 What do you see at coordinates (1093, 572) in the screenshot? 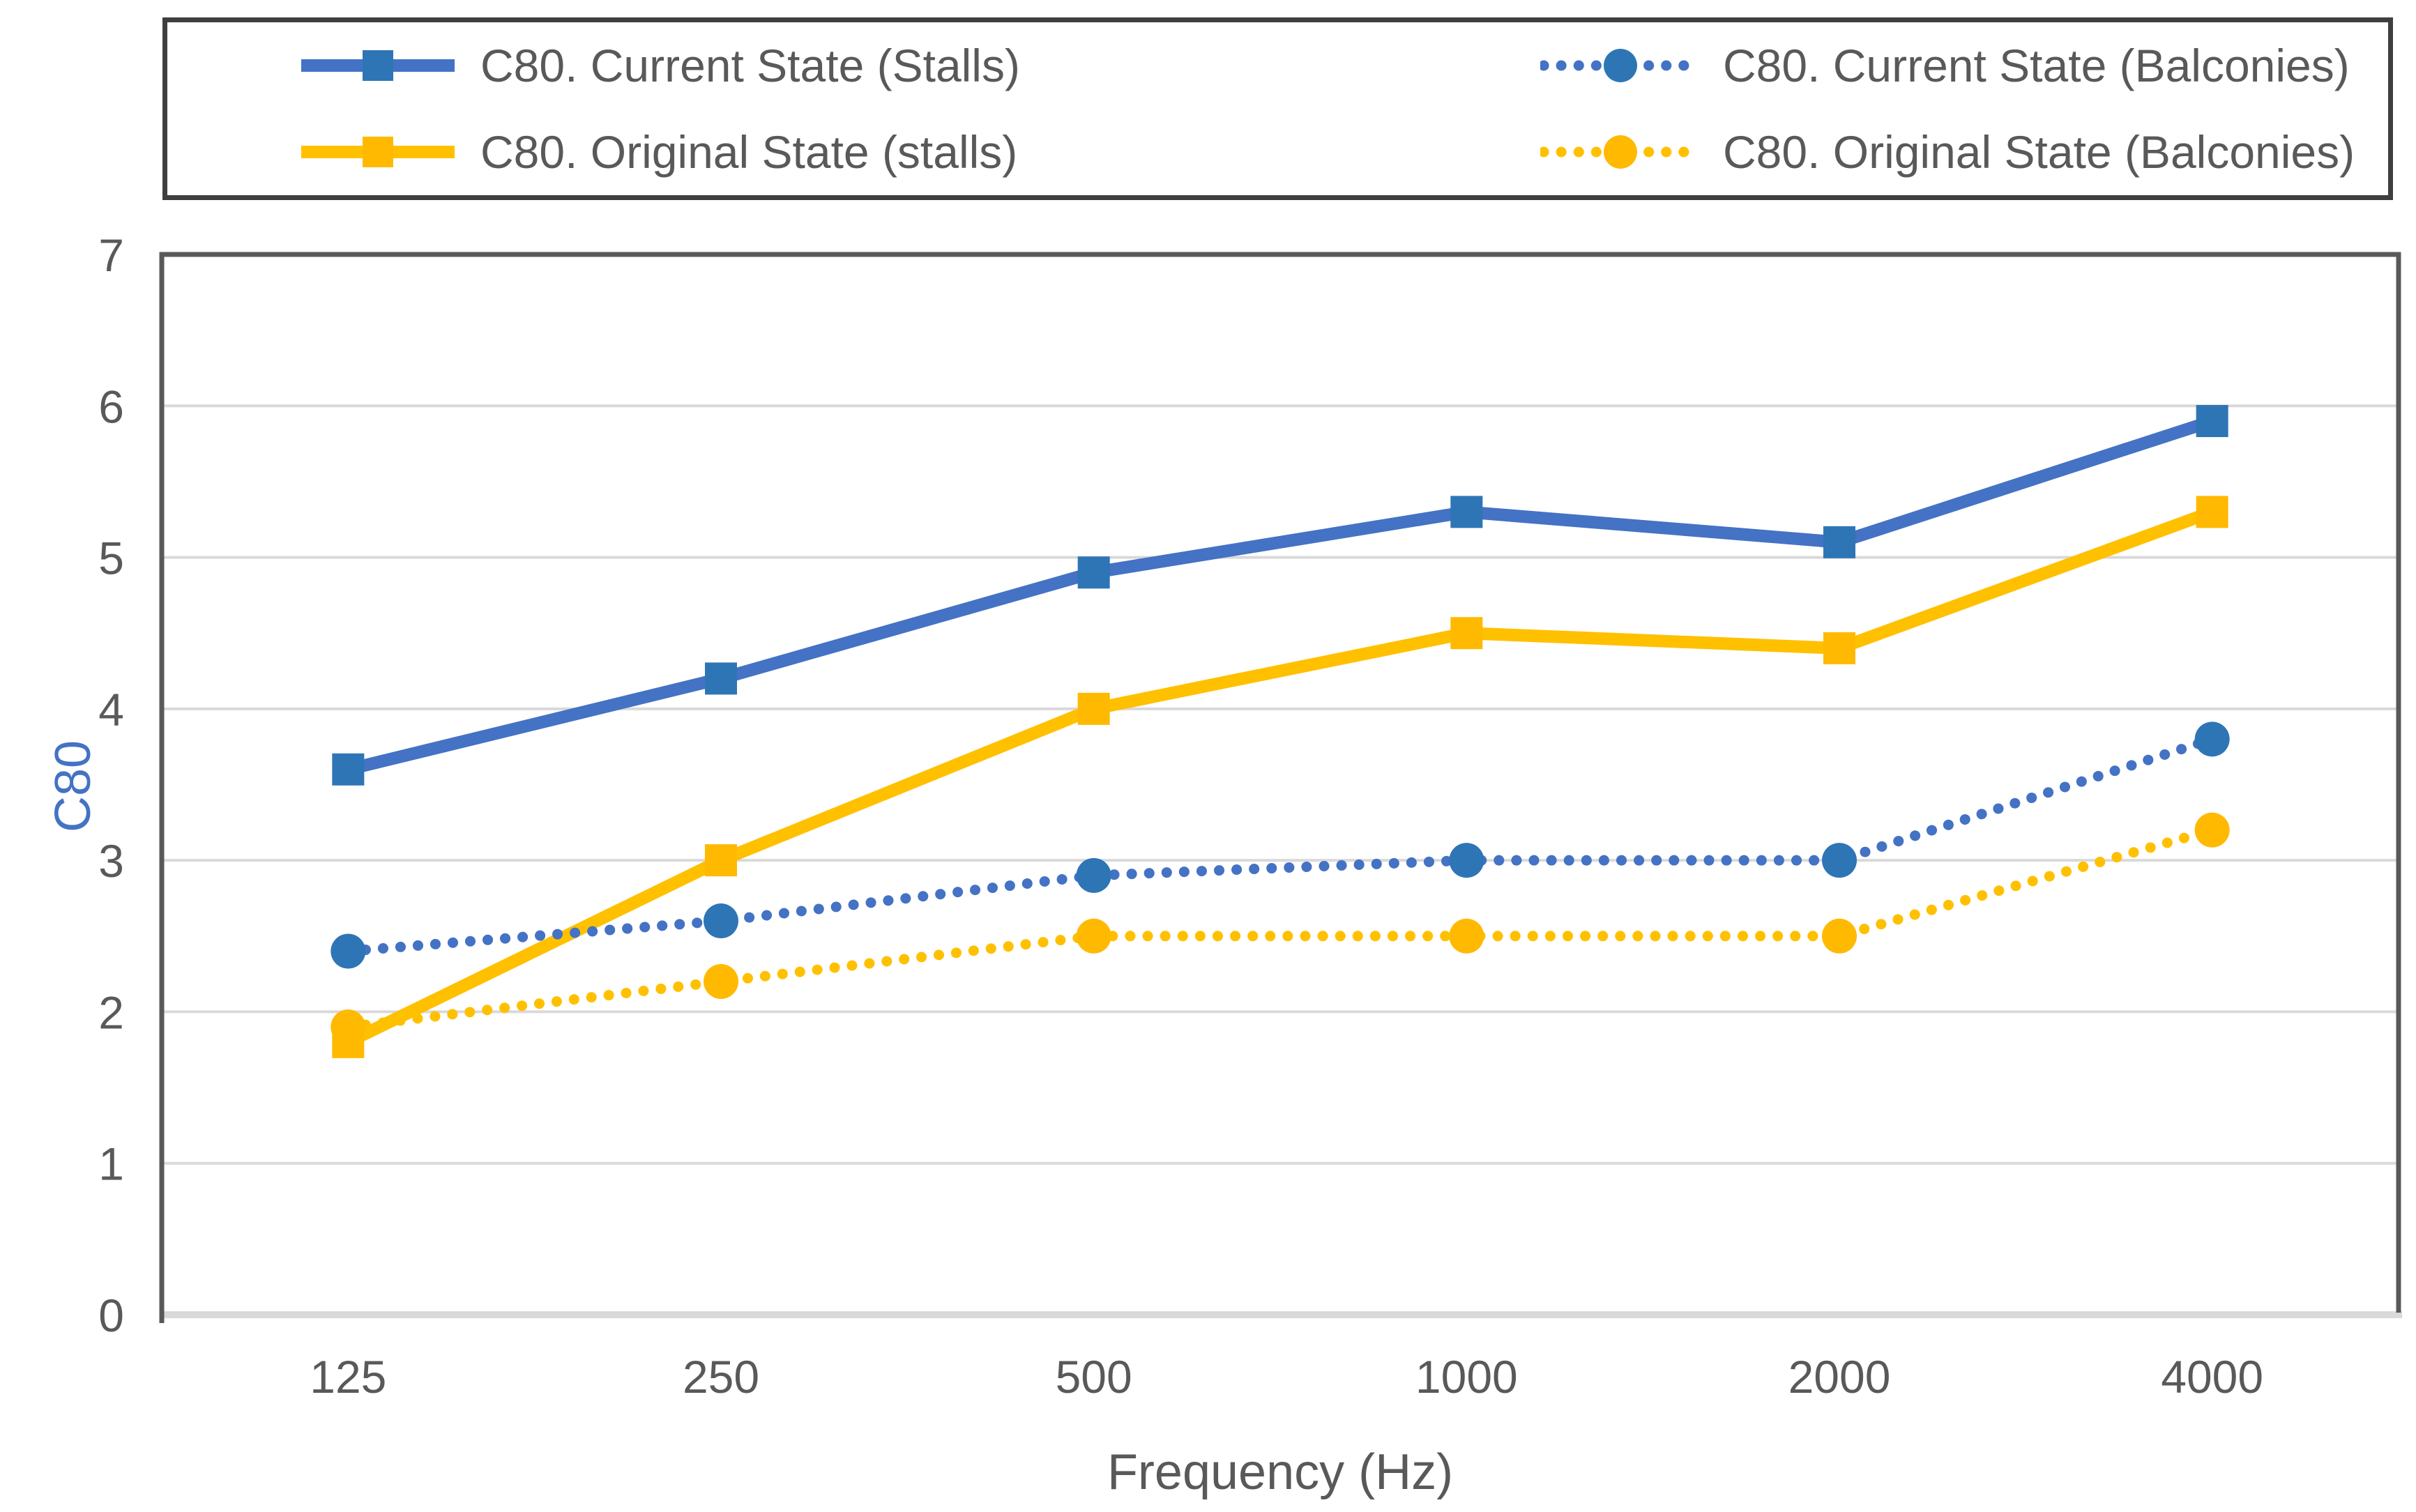
I see `marker-s0-p2` at bounding box center [1093, 572].